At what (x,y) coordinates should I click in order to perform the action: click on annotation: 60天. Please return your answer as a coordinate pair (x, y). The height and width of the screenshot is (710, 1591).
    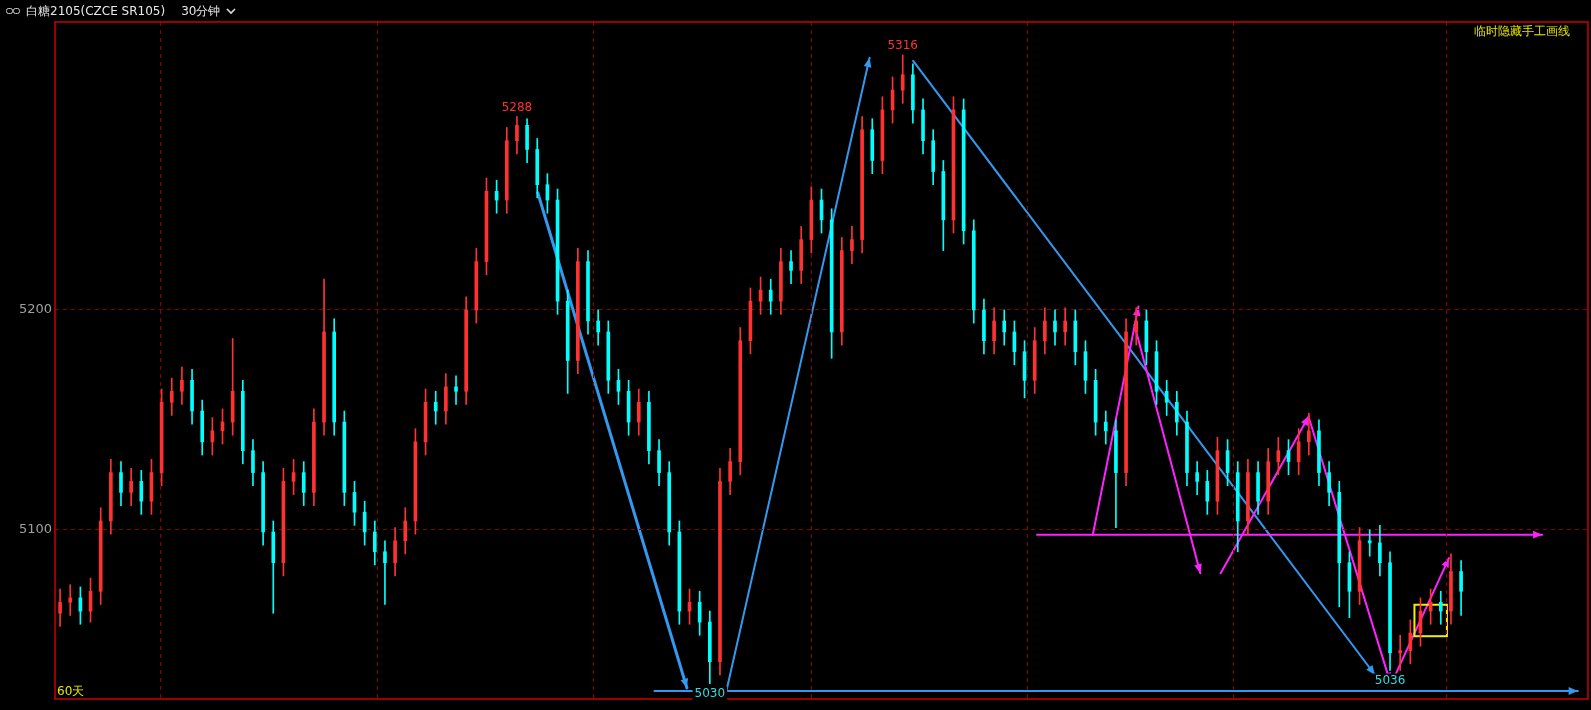
    Looking at the image, I should click on (71, 691).